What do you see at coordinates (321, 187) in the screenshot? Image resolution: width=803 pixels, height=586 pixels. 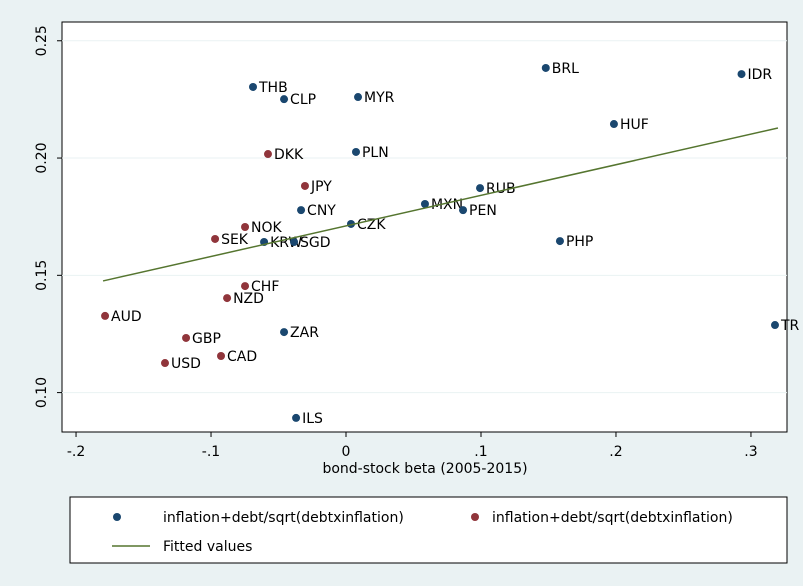 I see `point-label: JPY` at bounding box center [321, 187].